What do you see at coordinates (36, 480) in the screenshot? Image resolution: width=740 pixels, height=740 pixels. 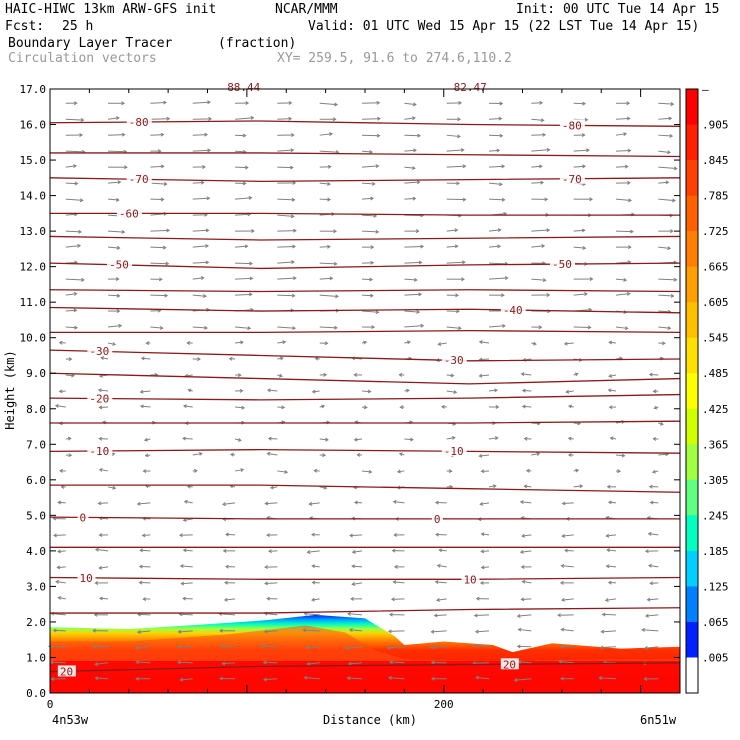 I see `y-tick-label: 6.0` at bounding box center [36, 480].